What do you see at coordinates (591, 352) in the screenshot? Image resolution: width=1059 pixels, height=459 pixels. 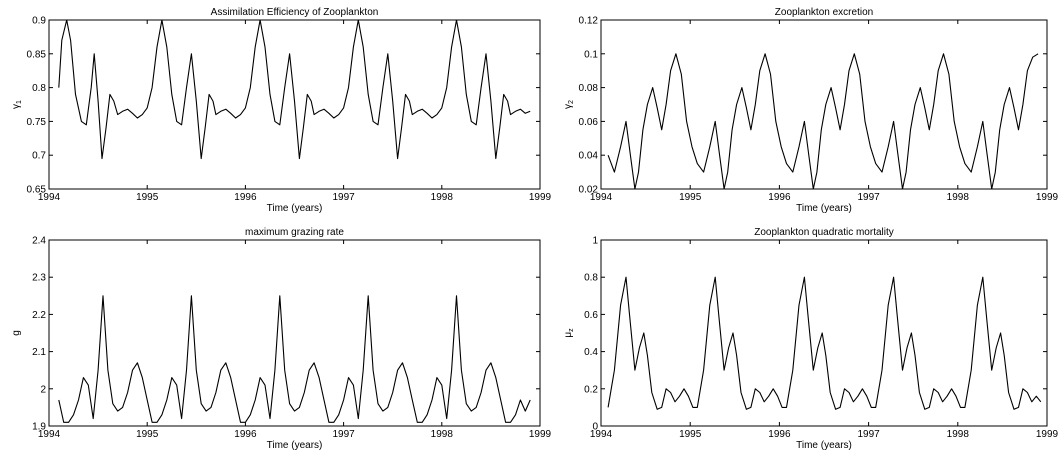 I see `y-tick-label: 0.4` at bounding box center [591, 352].